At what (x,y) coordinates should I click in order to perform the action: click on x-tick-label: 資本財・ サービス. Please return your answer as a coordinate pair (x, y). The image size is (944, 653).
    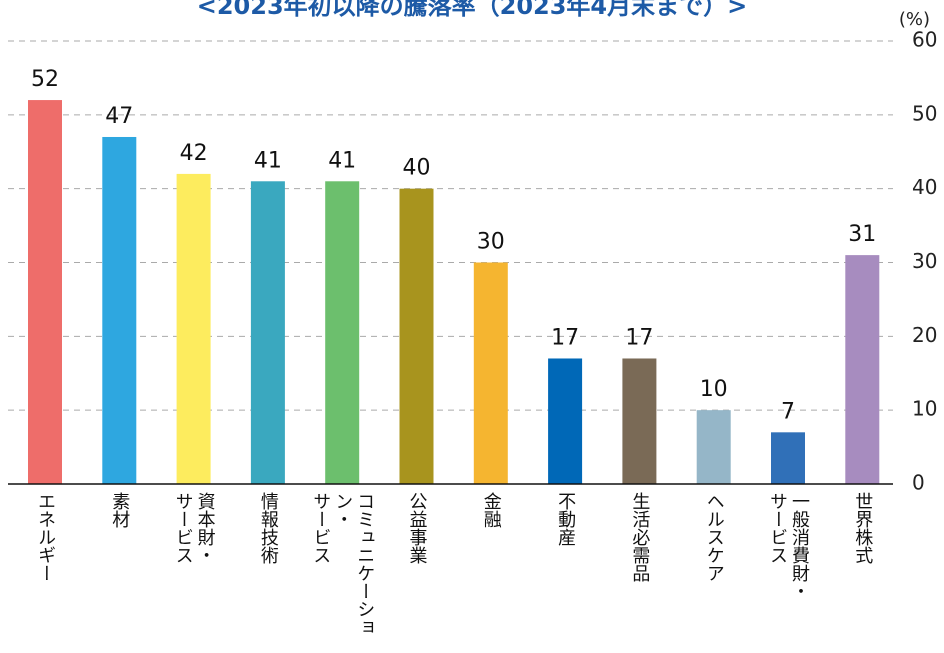
    Looking at the image, I should click on (194, 528).